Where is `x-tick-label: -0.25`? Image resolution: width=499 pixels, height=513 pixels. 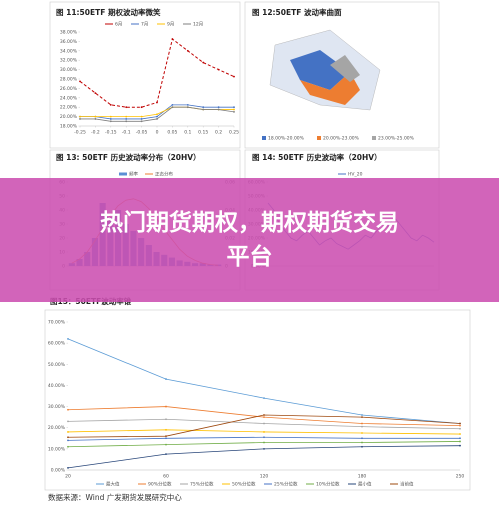 x-tick-label: -0.25 is located at coordinates (80, 133).